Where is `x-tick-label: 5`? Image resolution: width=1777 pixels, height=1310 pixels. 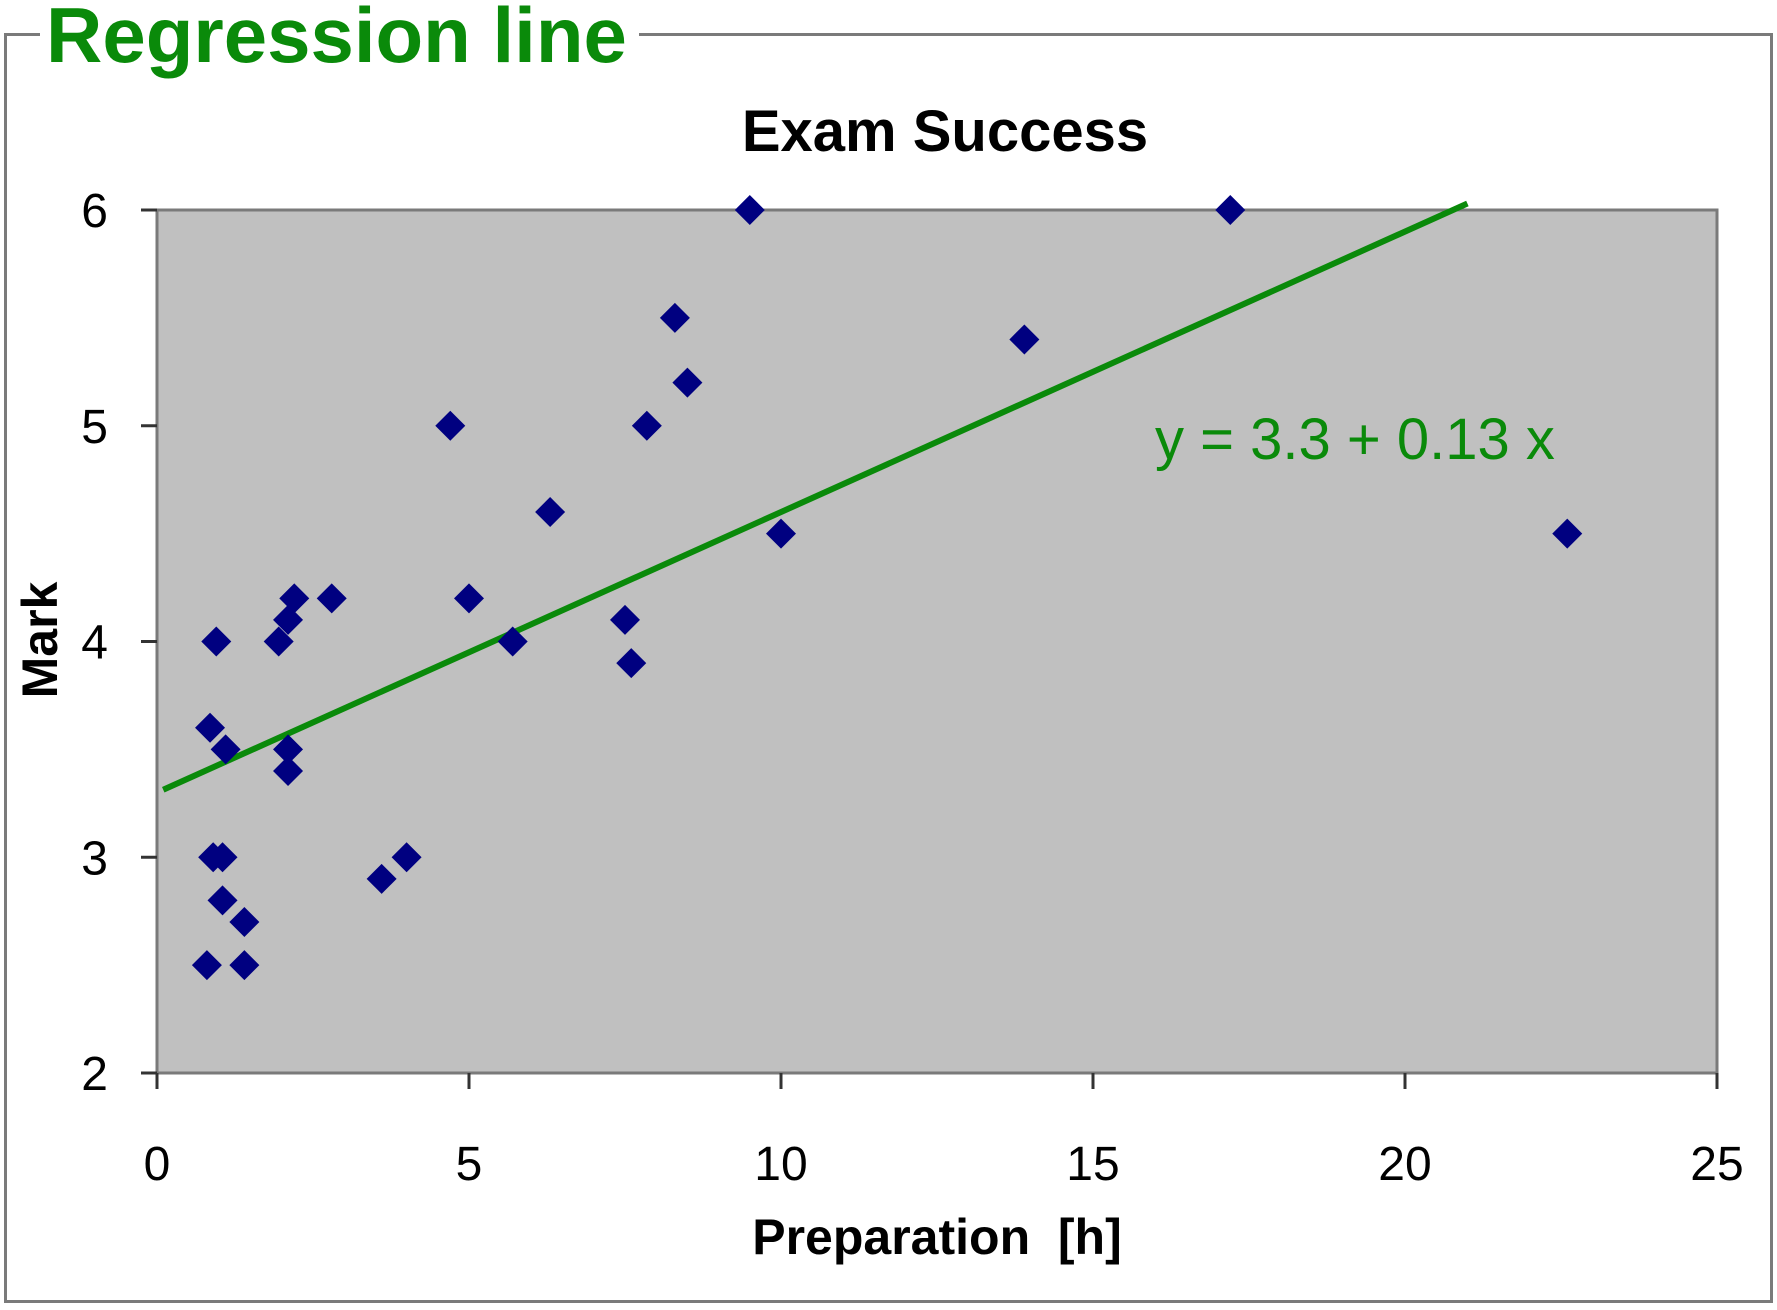 x-tick-label: 5 is located at coordinates (469, 1164).